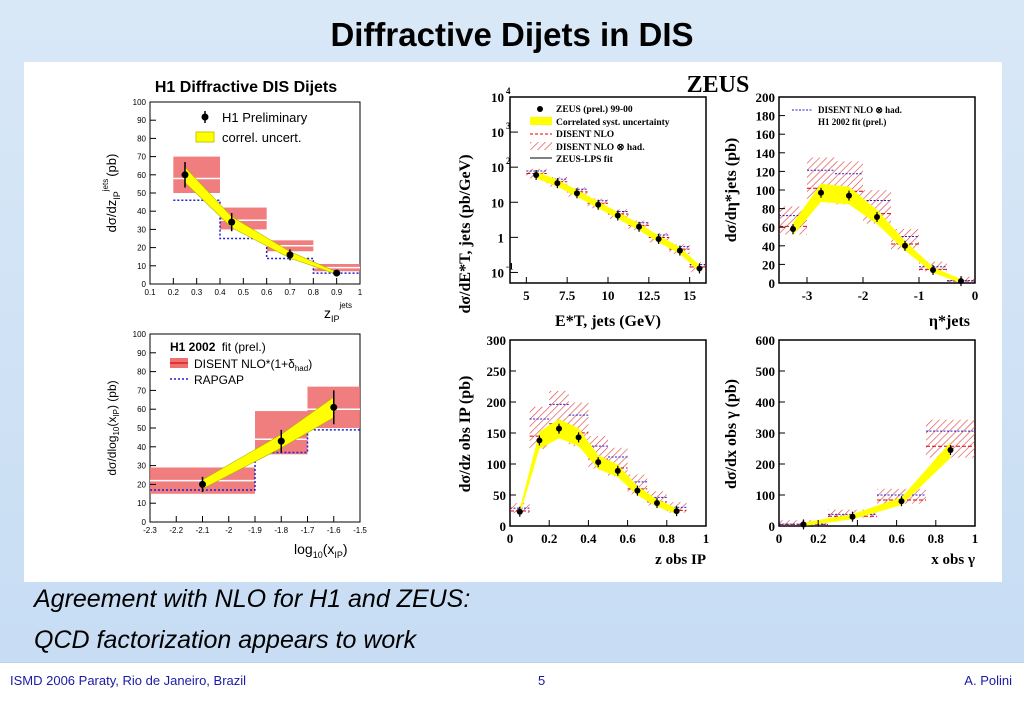  What do you see at coordinates (308, 530) in the screenshot?
I see `x-tick-label: -1.7` at bounding box center [308, 530].